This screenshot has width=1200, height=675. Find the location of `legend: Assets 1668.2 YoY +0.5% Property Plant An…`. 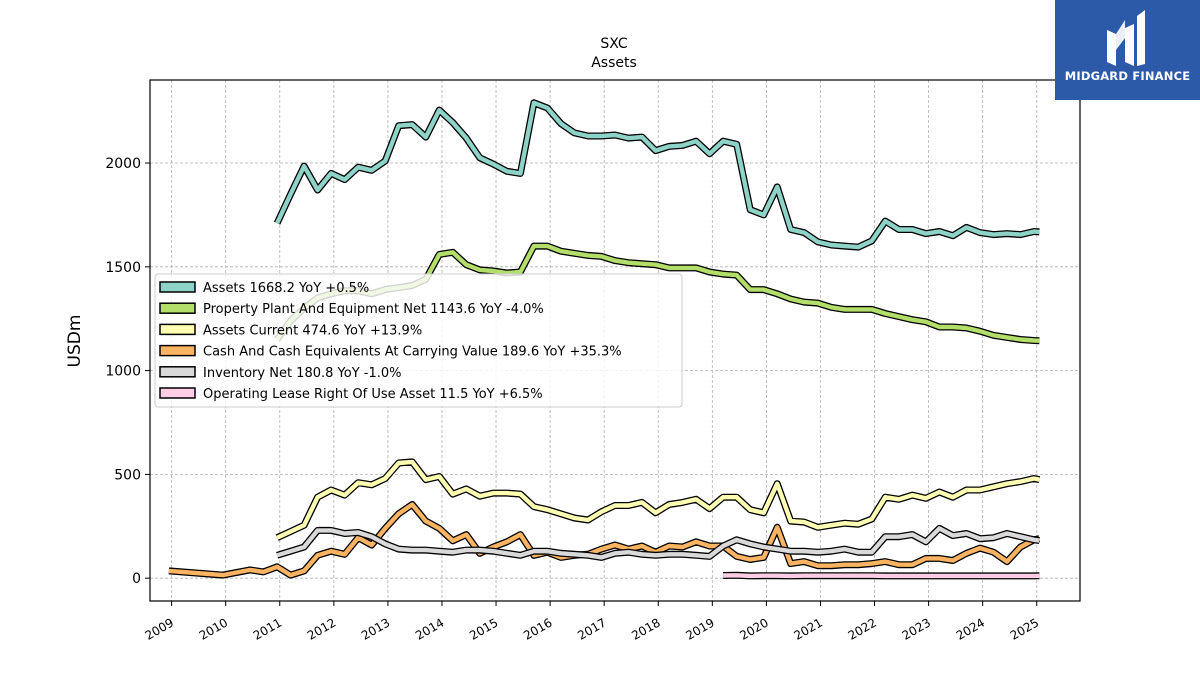

legend: Assets 1668.2 YoY +0.5% Property Plant An… is located at coordinates (418, 340).